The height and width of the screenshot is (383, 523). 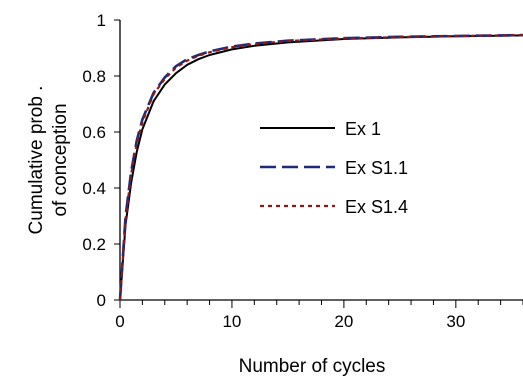 What do you see at coordinates (363, 129) in the screenshot?
I see `legend-label-1: Ex 1` at bounding box center [363, 129].